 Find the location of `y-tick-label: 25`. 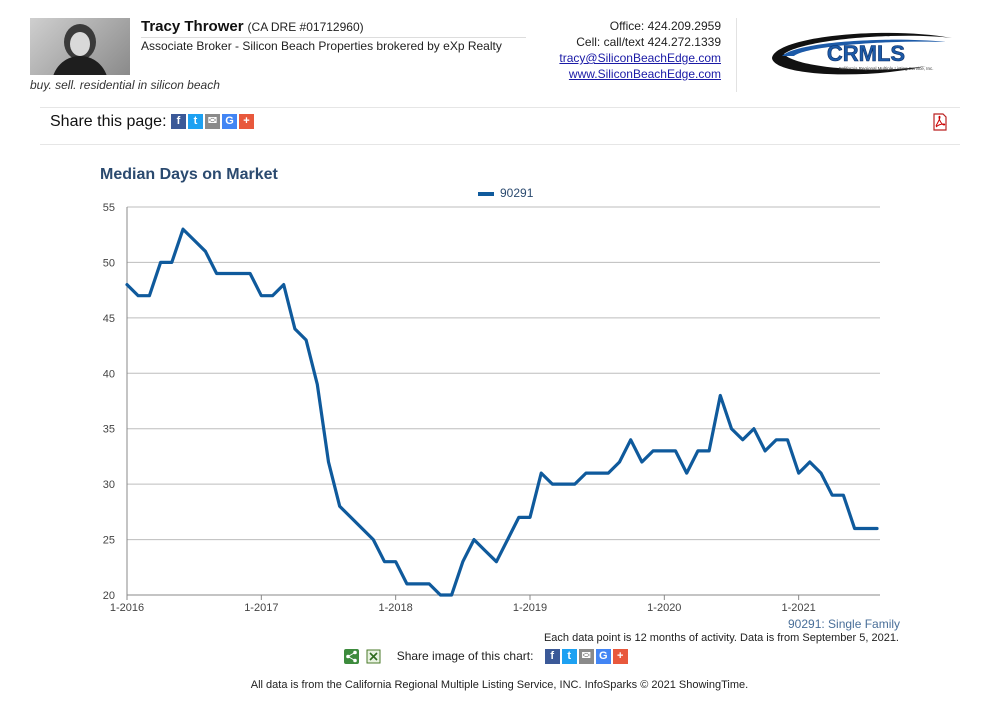

y-tick-label: 25 is located at coordinates (109, 541).